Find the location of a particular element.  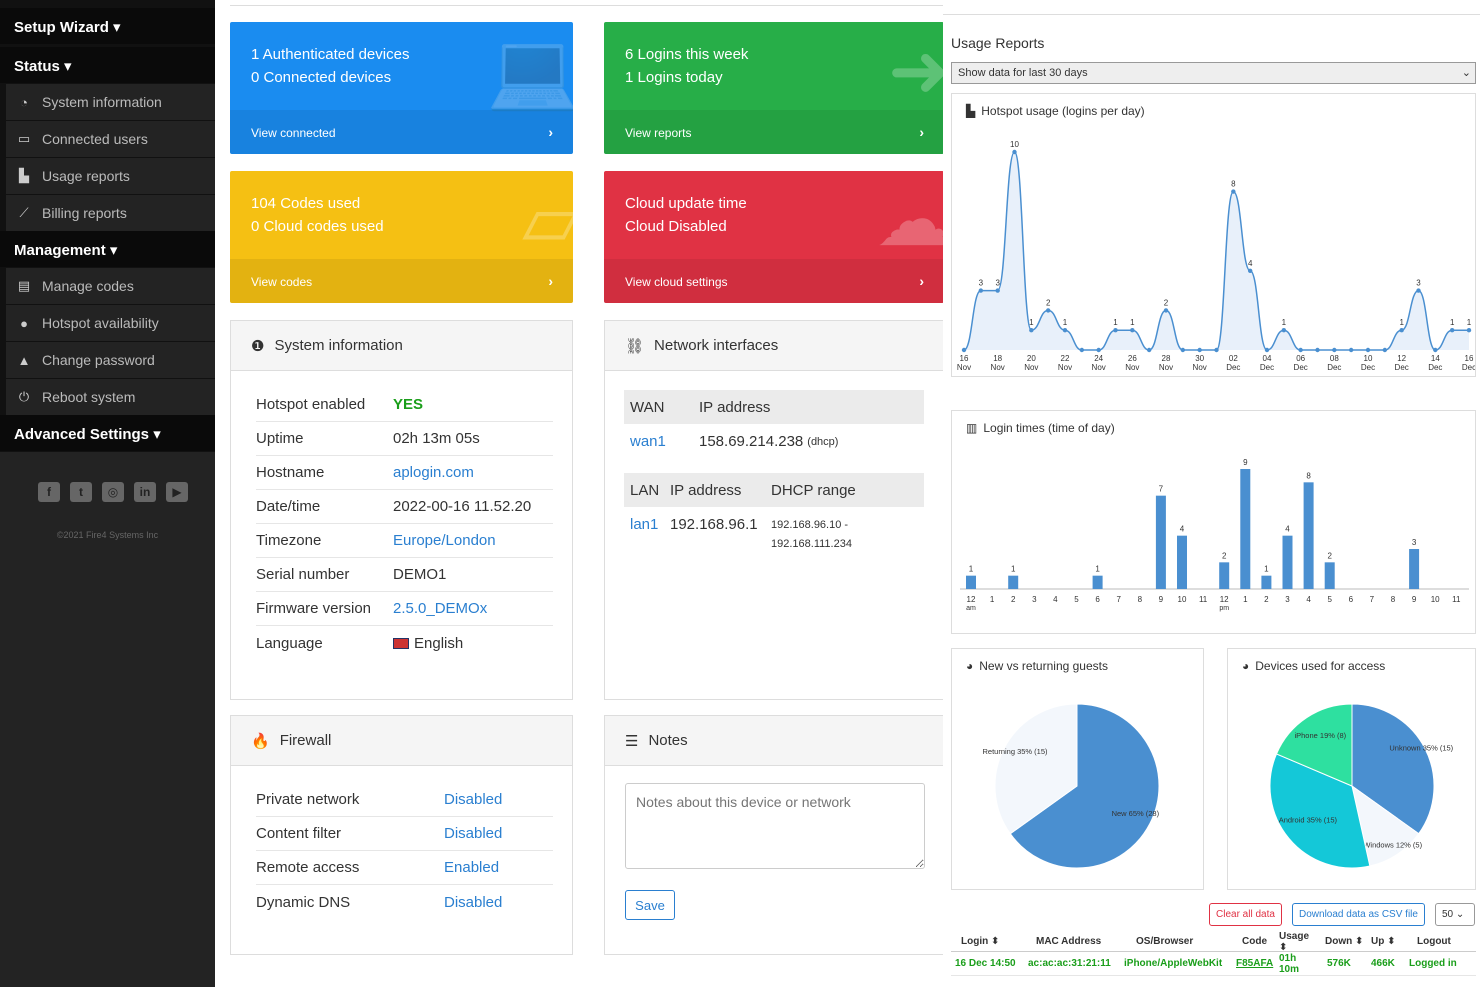

panel-title: Network interfaces is located at coordinates (716, 345).